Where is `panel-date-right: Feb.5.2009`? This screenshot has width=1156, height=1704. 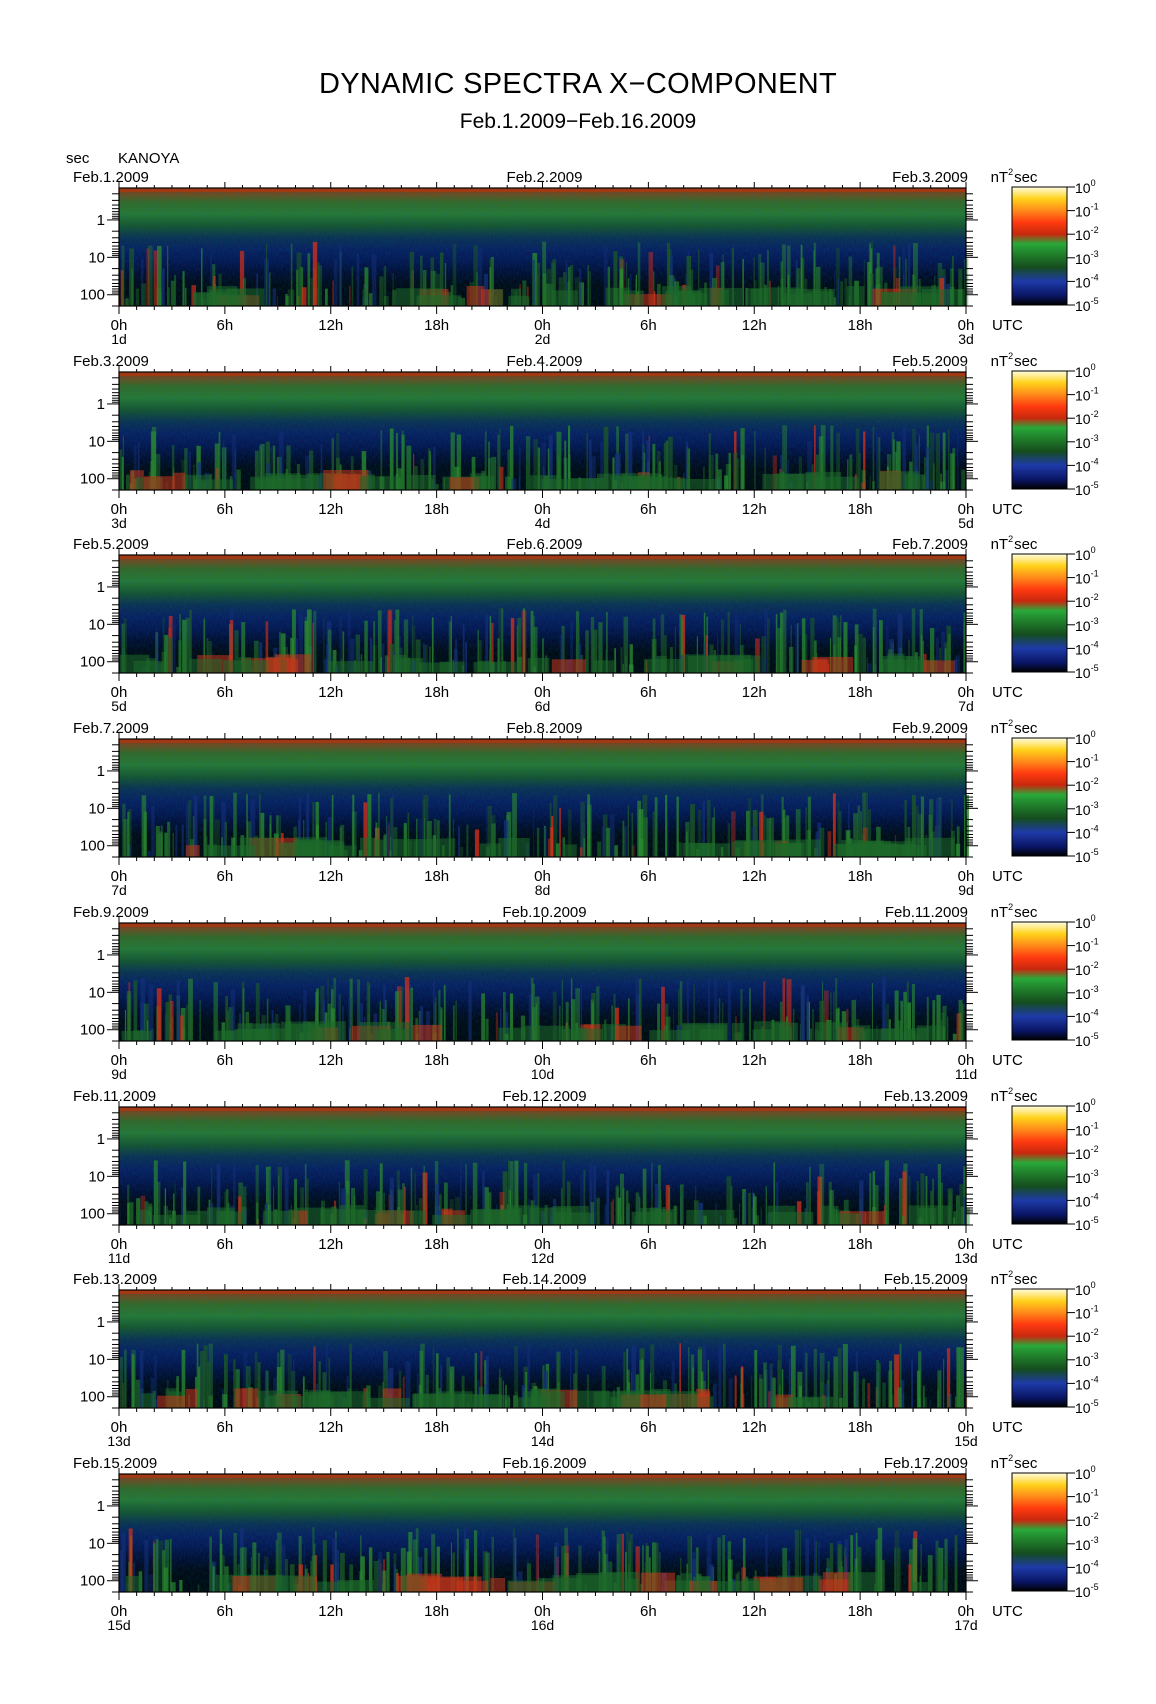 panel-date-right: Feb.5.2009 is located at coordinates (930, 361).